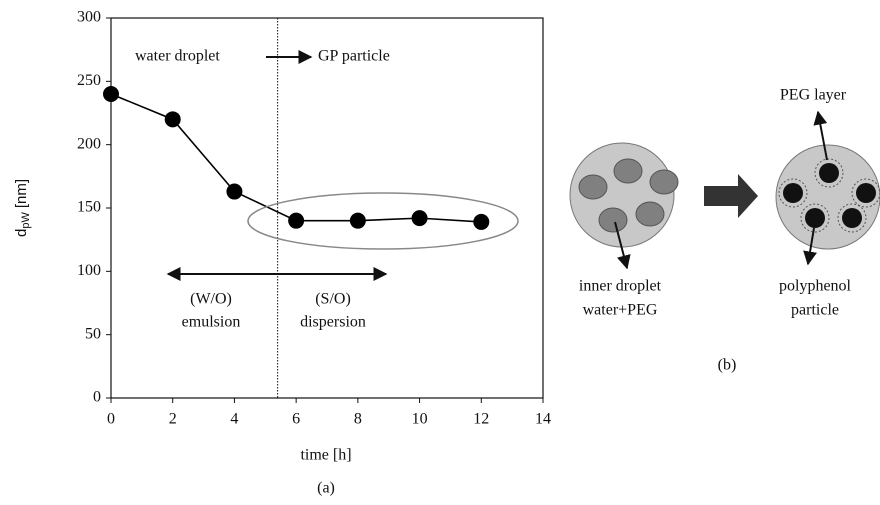 Image resolution: width=880 pixels, height=505 pixels. What do you see at coordinates (628, 195) in the screenshot?
I see `inner-droplets` at bounding box center [628, 195].